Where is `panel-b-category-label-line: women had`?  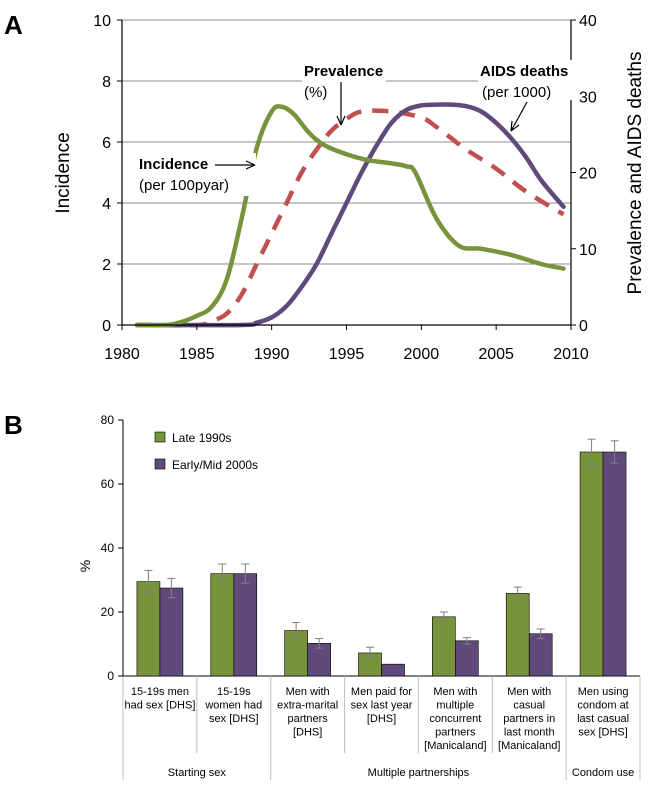 panel-b-category-label-line: women had is located at coordinates (233, 706).